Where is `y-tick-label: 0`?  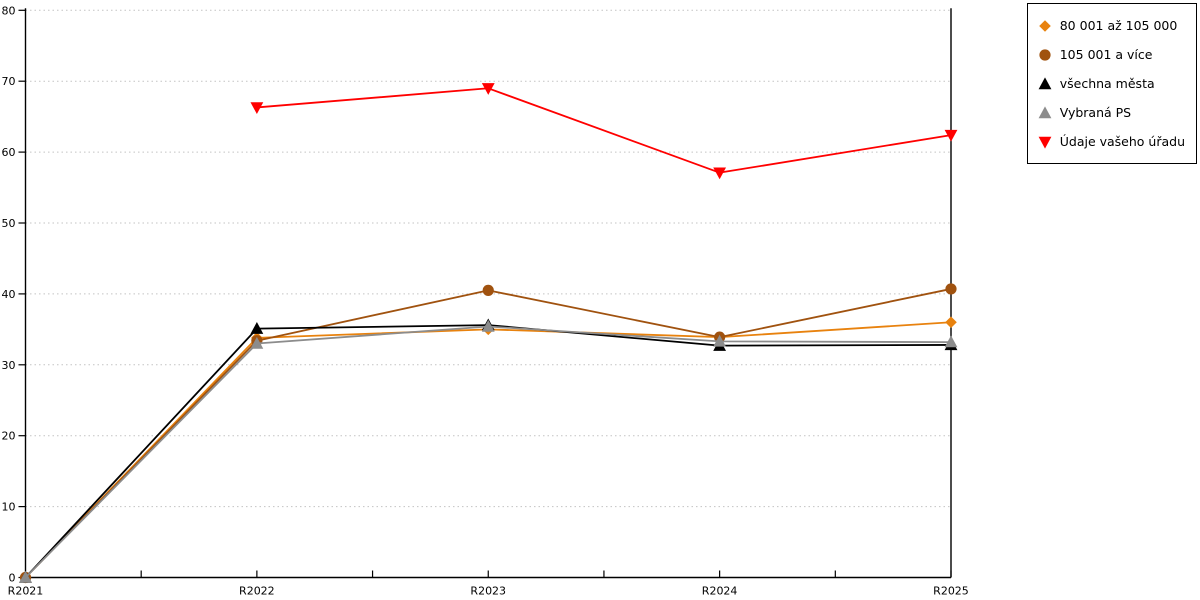
y-tick-label: 0 is located at coordinates (12, 578).